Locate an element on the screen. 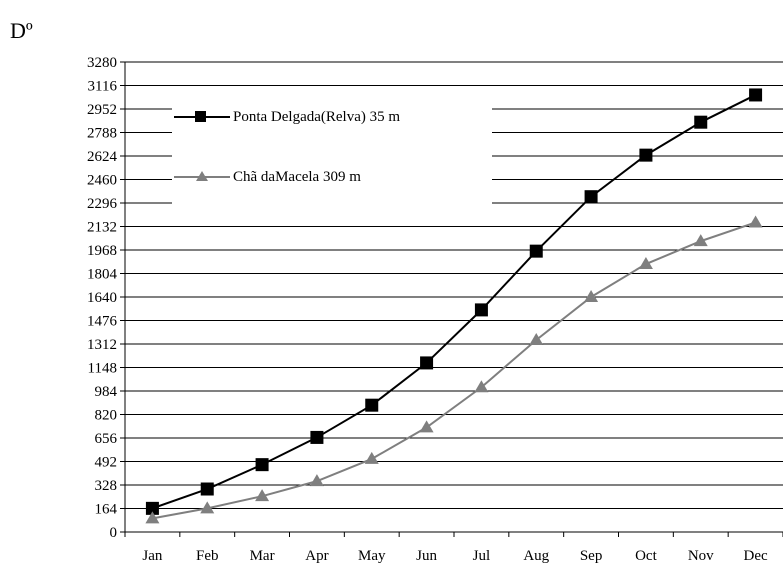 The width and height of the screenshot is (783, 567). x-tick-label: Nov is located at coordinates (701, 556).